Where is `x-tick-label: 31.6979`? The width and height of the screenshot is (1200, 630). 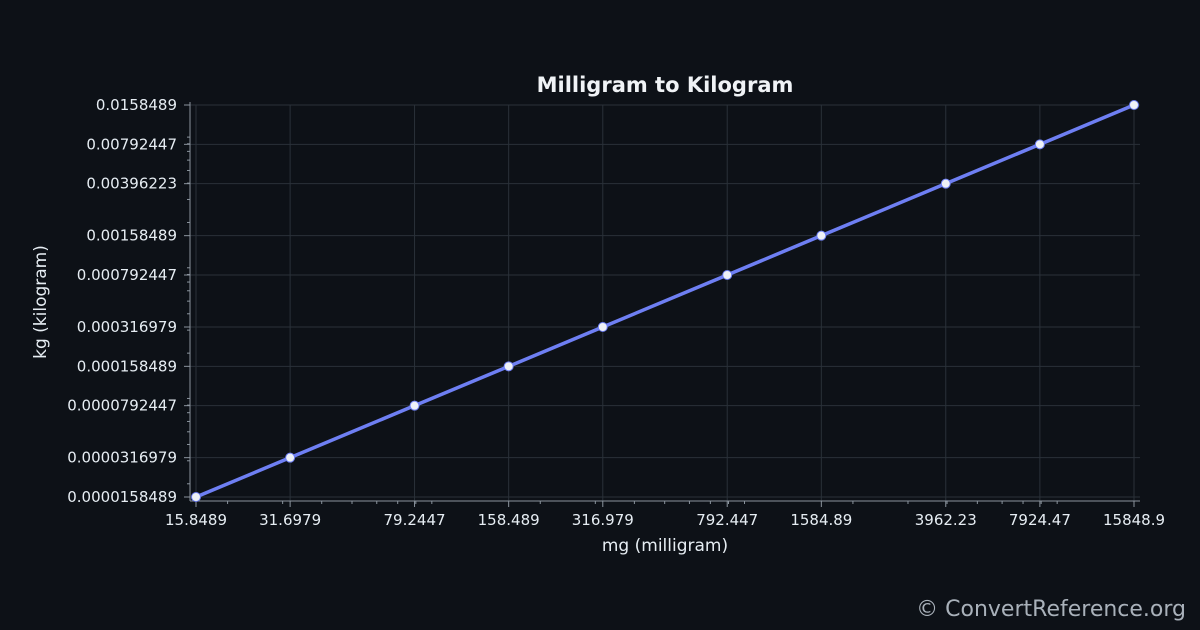
x-tick-label: 31.6979 is located at coordinates (290, 520).